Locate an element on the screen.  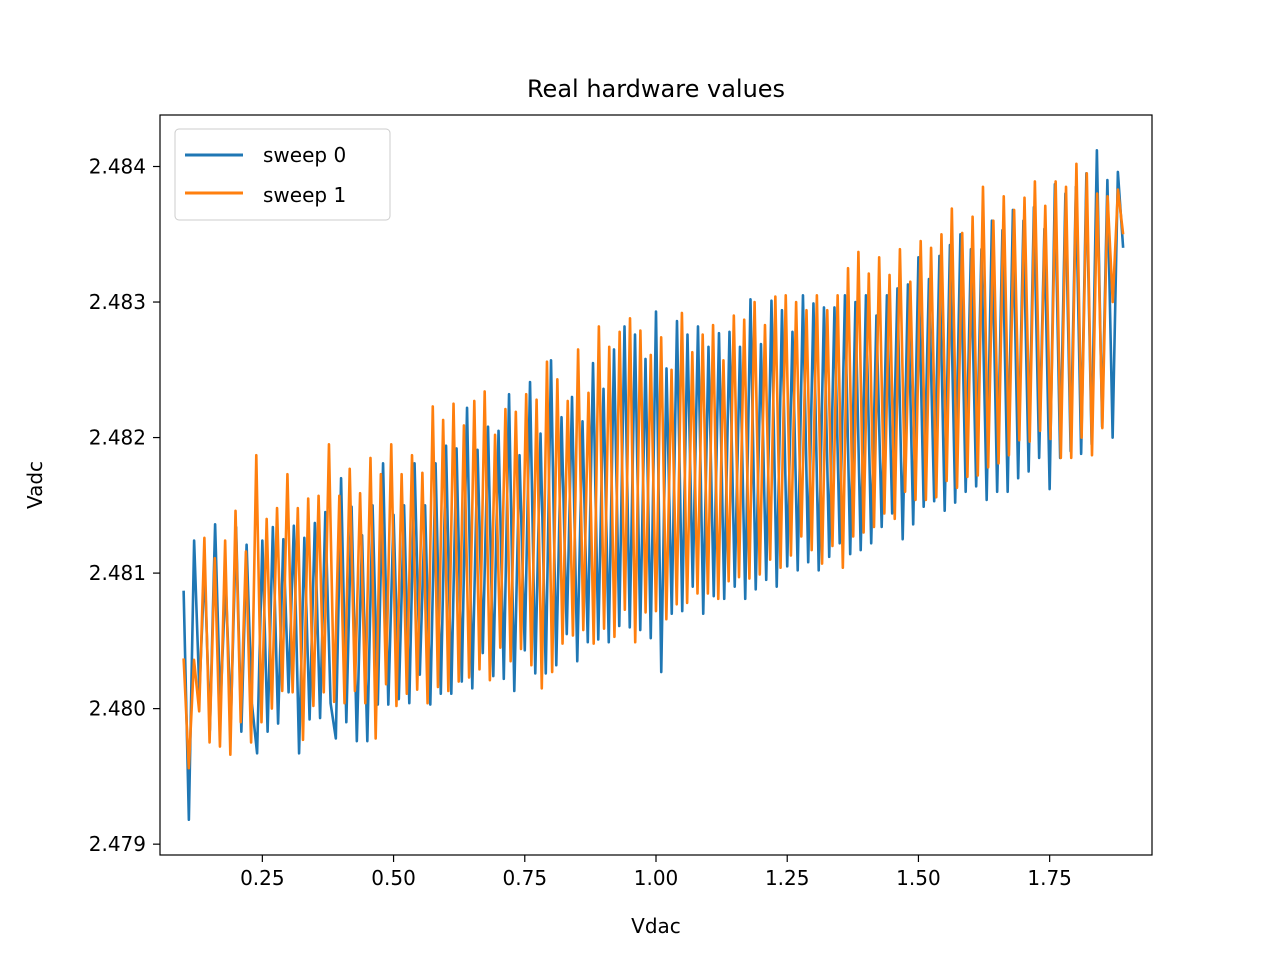
y-tick-label: 2.484 is located at coordinates (117, 167).